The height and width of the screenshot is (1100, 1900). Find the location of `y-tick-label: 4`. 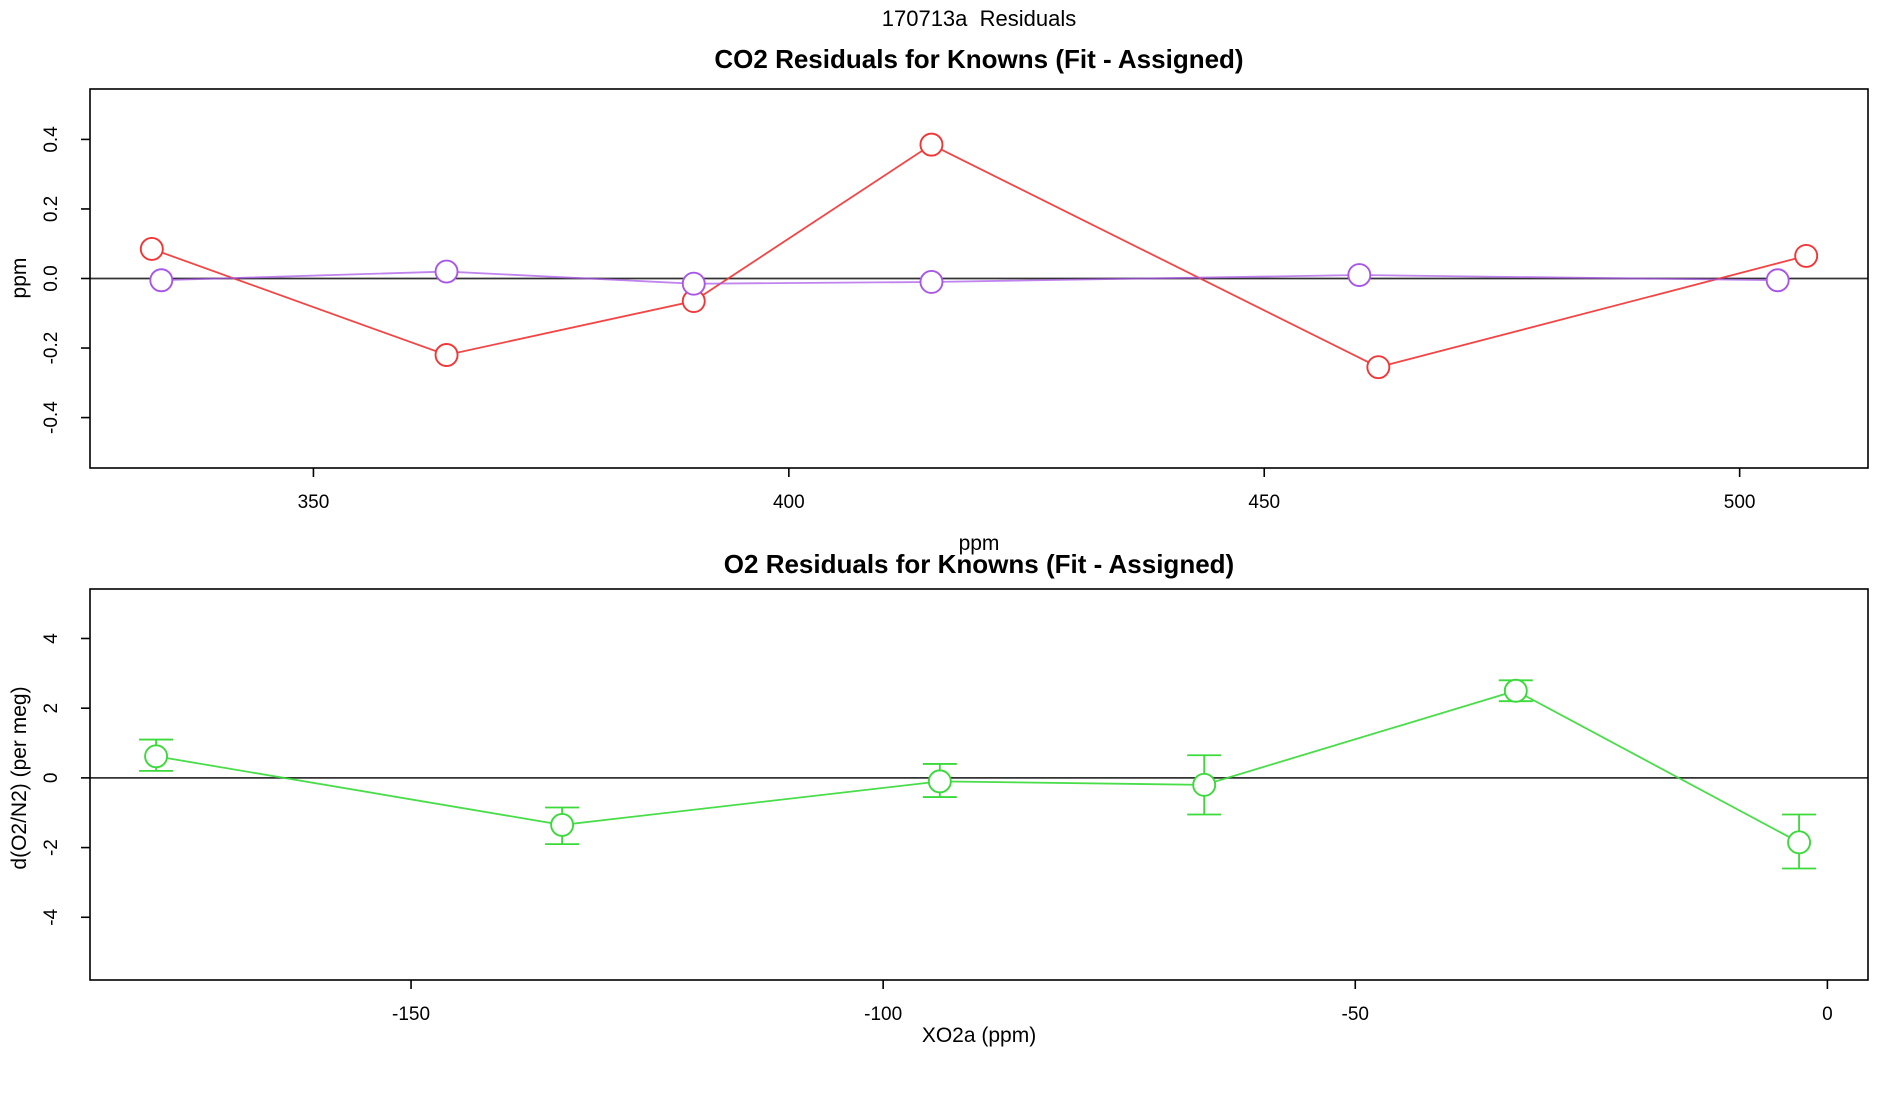

y-tick-label: 4 is located at coordinates (51, 638).